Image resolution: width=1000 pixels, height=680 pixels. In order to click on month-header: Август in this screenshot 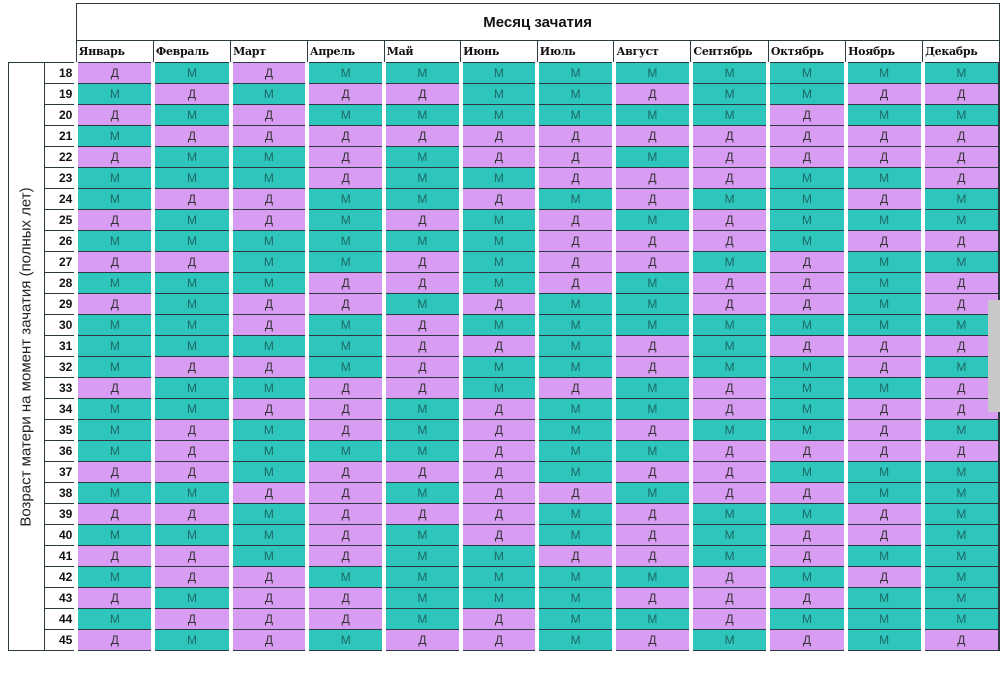, I will do `click(652, 51)`.